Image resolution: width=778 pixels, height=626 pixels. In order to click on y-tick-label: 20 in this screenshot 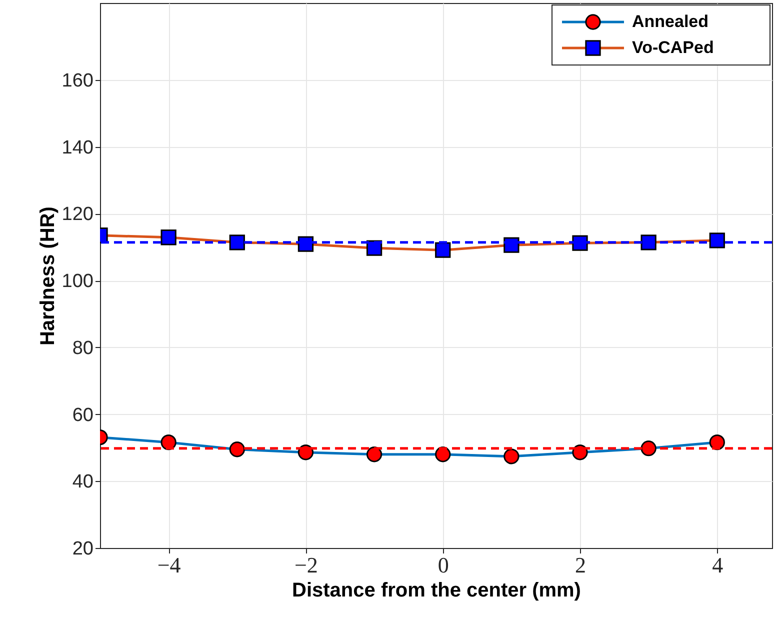, I will do `click(83, 549)`.